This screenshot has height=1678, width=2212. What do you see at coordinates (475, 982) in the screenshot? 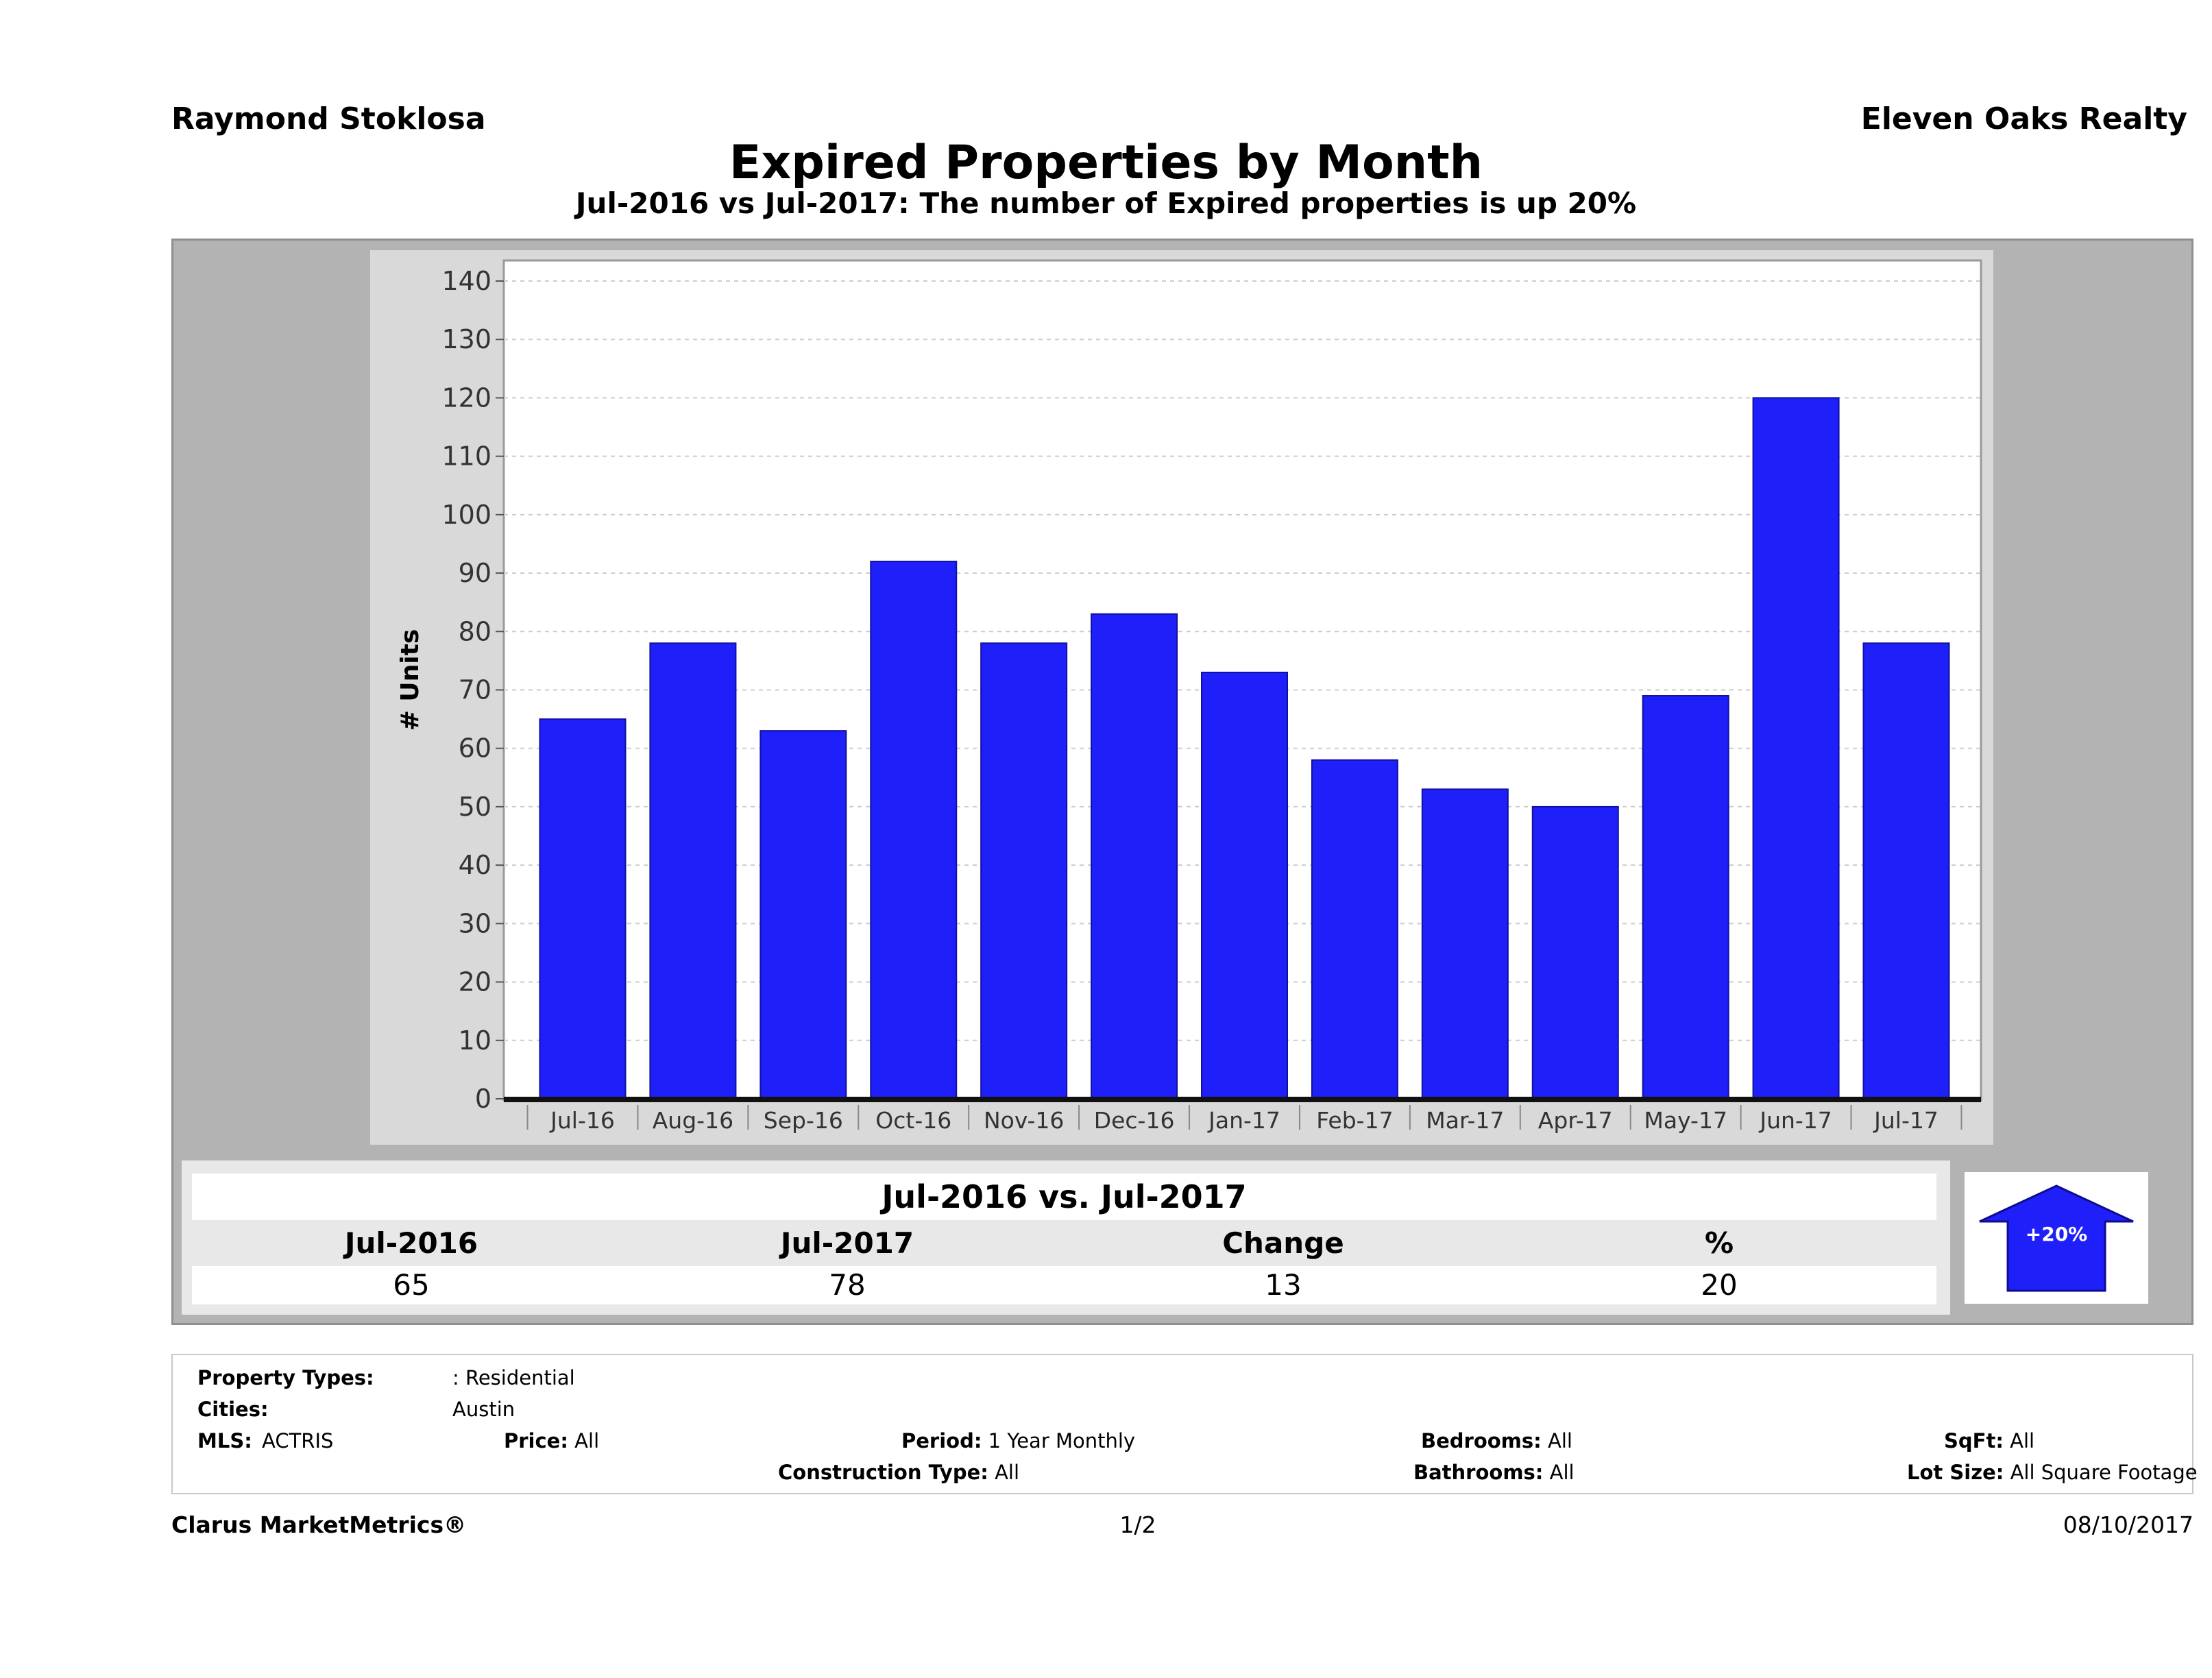
I see `y-tick-label: 20` at bounding box center [475, 982].